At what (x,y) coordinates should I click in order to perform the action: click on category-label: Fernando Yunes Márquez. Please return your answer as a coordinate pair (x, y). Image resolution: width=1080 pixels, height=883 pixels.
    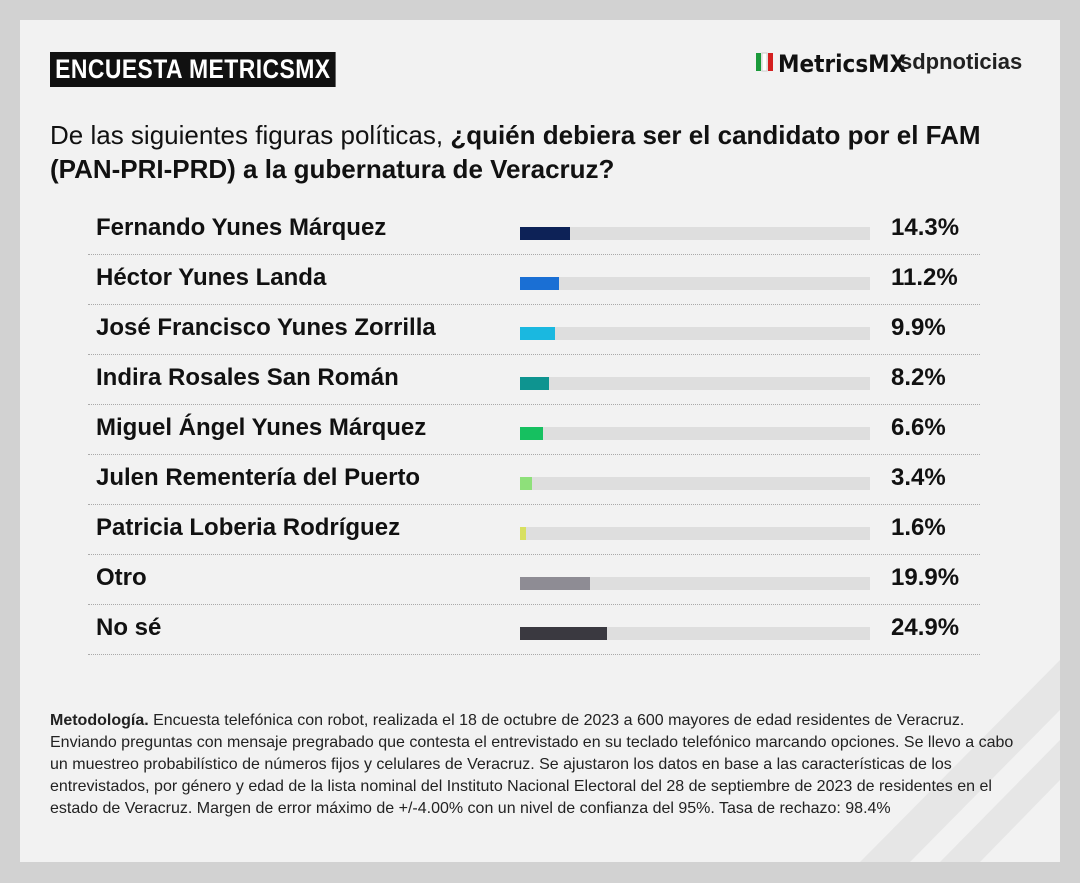
    Looking at the image, I should click on (241, 227).